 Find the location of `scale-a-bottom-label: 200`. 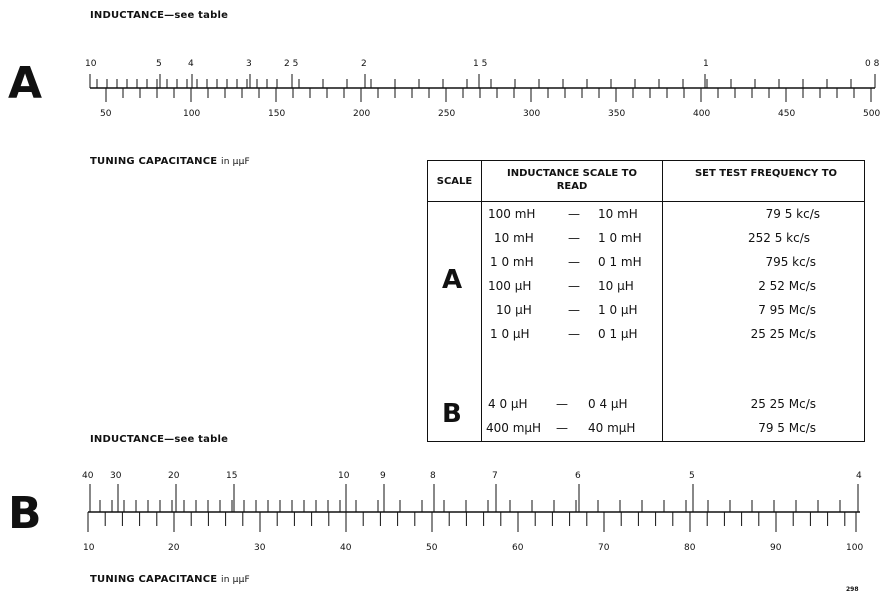

scale-a-bottom-label: 200 is located at coordinates (361, 114).